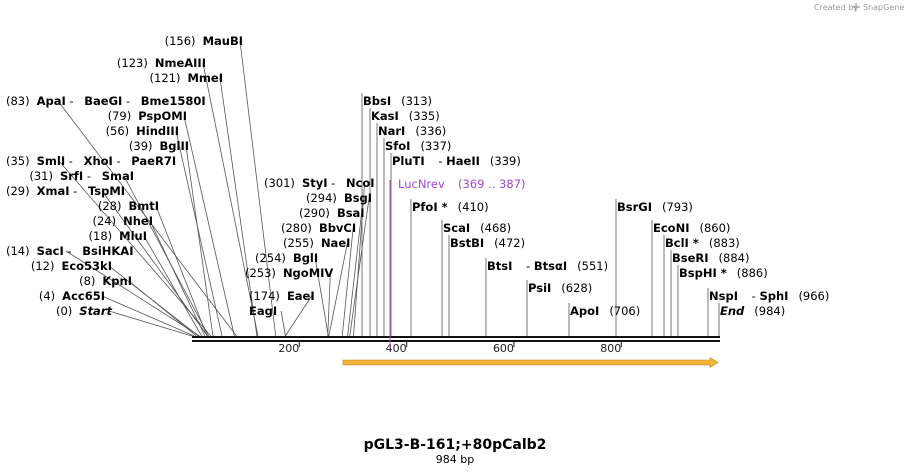 The width and height of the screenshot is (911, 475). I want to click on site-position: (12), so click(43, 266).